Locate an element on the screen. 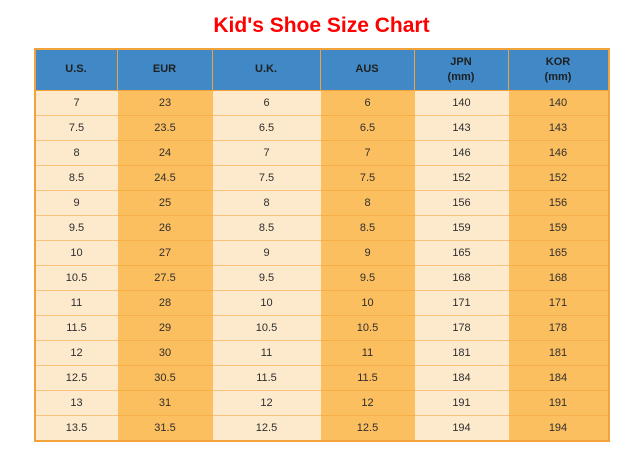  page-title: Kid's Shoe Size Chart is located at coordinates (321, 25).